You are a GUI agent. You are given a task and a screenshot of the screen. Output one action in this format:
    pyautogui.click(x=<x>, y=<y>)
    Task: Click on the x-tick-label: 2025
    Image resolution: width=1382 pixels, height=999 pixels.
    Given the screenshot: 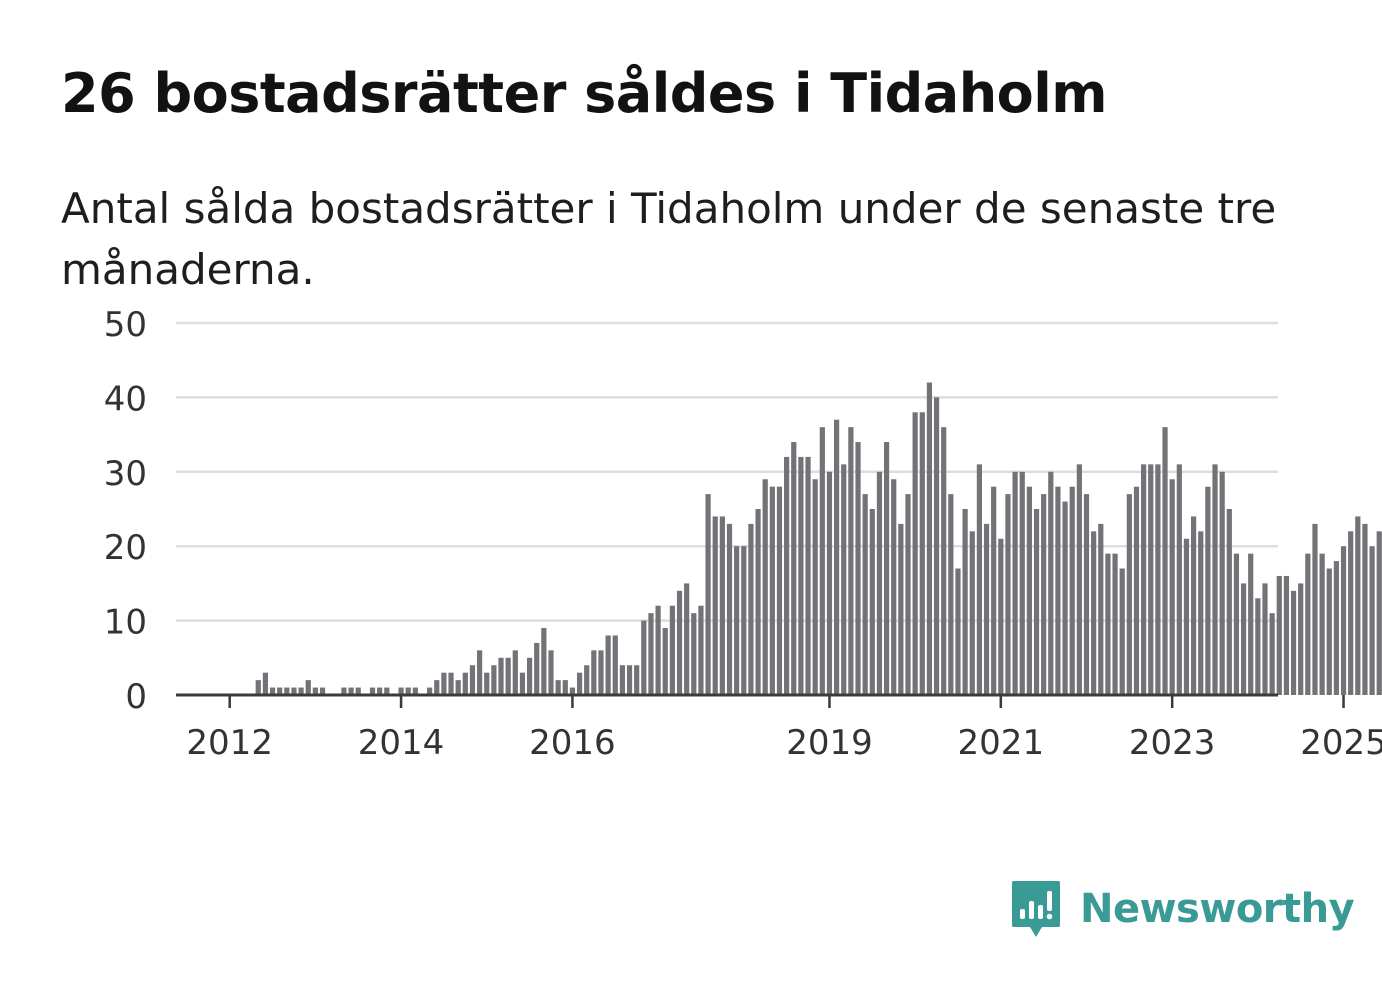 What is the action you would take?
    pyautogui.click(x=1341, y=743)
    